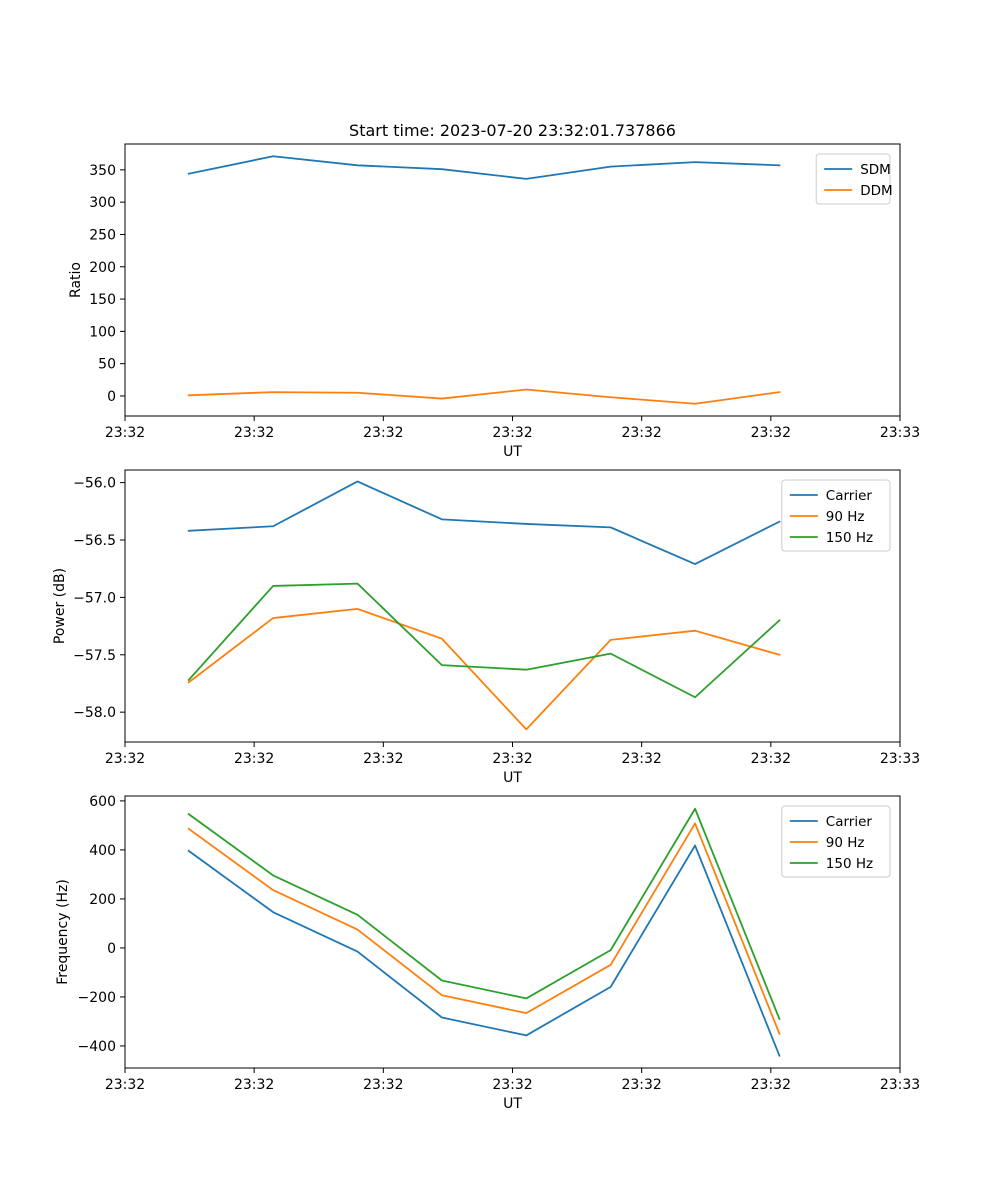 The image size is (1000, 1200). What do you see at coordinates (102, 235) in the screenshot?
I see `y-tick-label: 250` at bounding box center [102, 235].